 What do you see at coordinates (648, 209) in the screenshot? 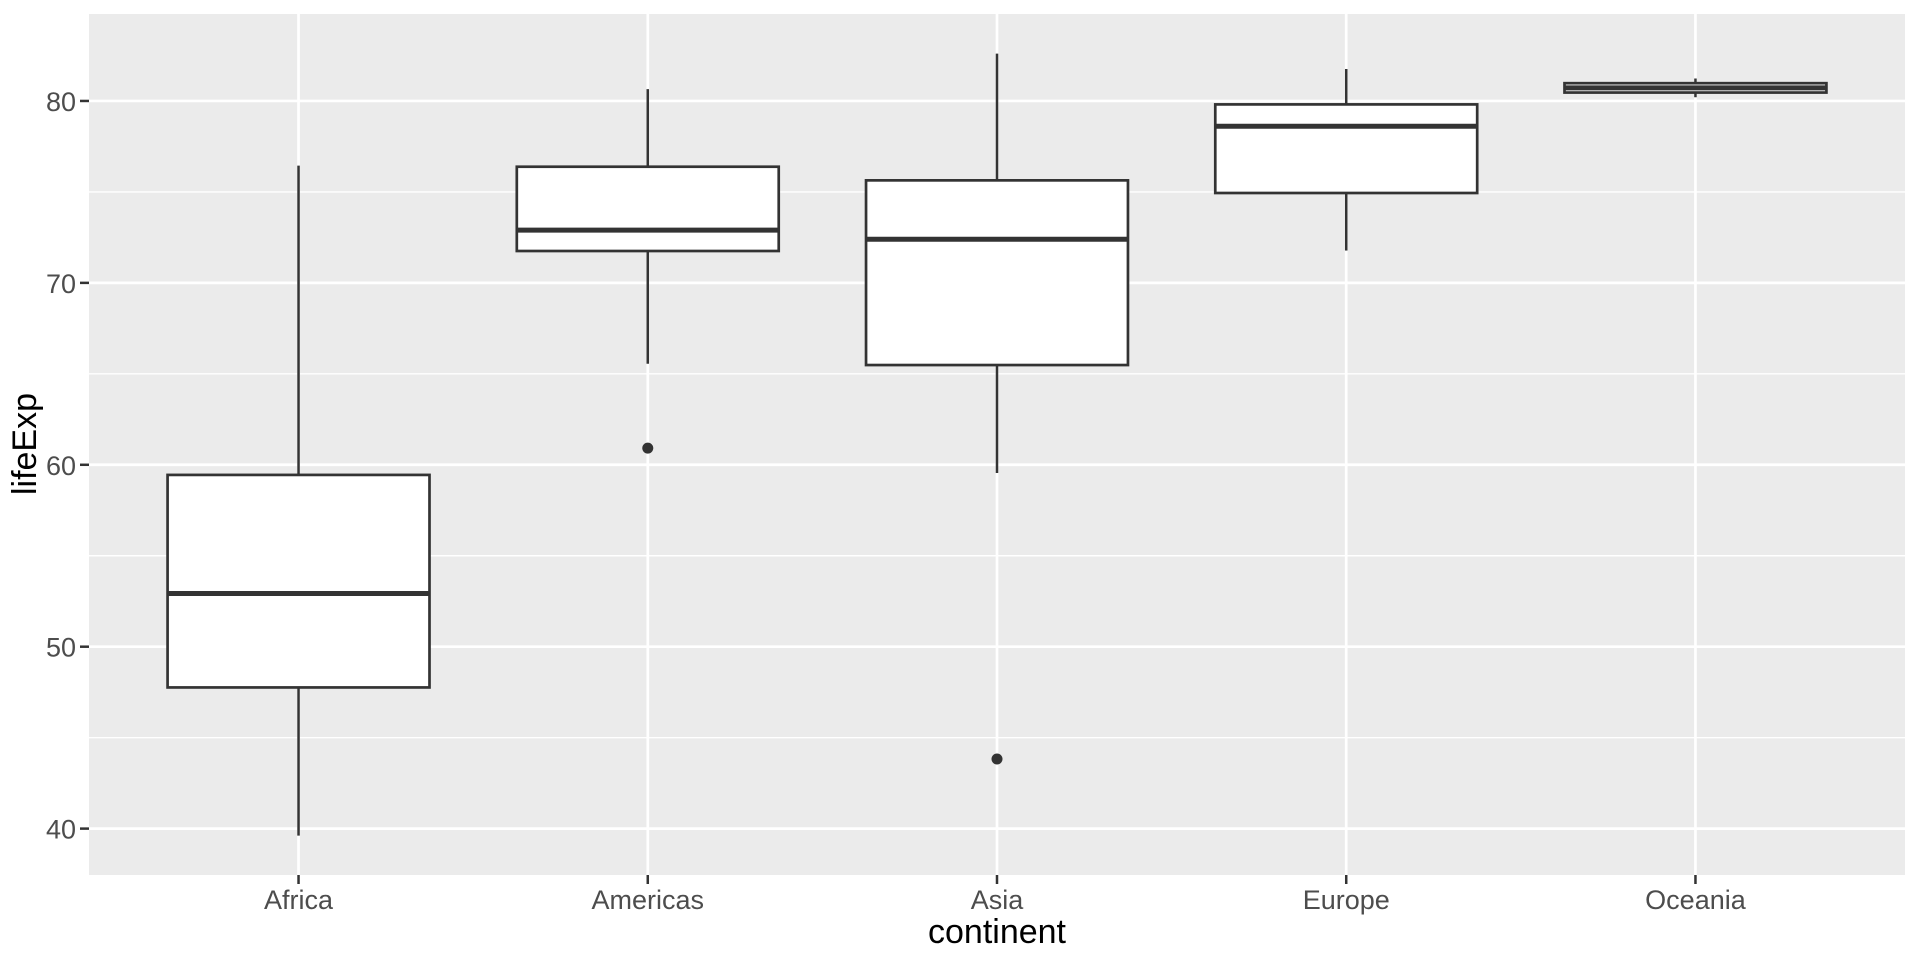
I see `box-americas` at bounding box center [648, 209].